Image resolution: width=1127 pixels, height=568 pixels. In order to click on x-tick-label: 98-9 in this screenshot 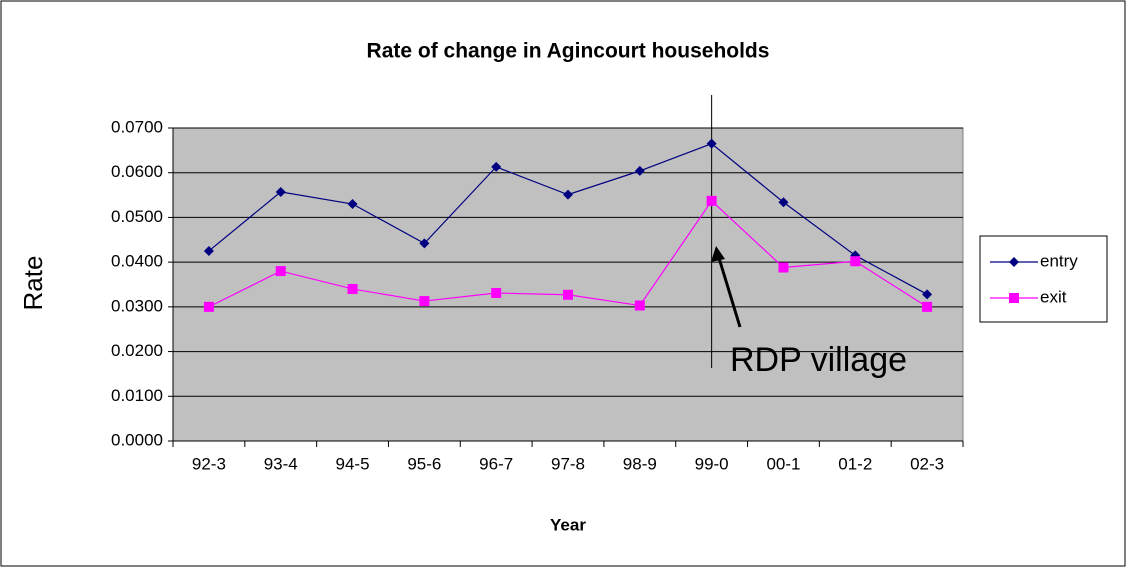, I will do `click(640, 463)`.